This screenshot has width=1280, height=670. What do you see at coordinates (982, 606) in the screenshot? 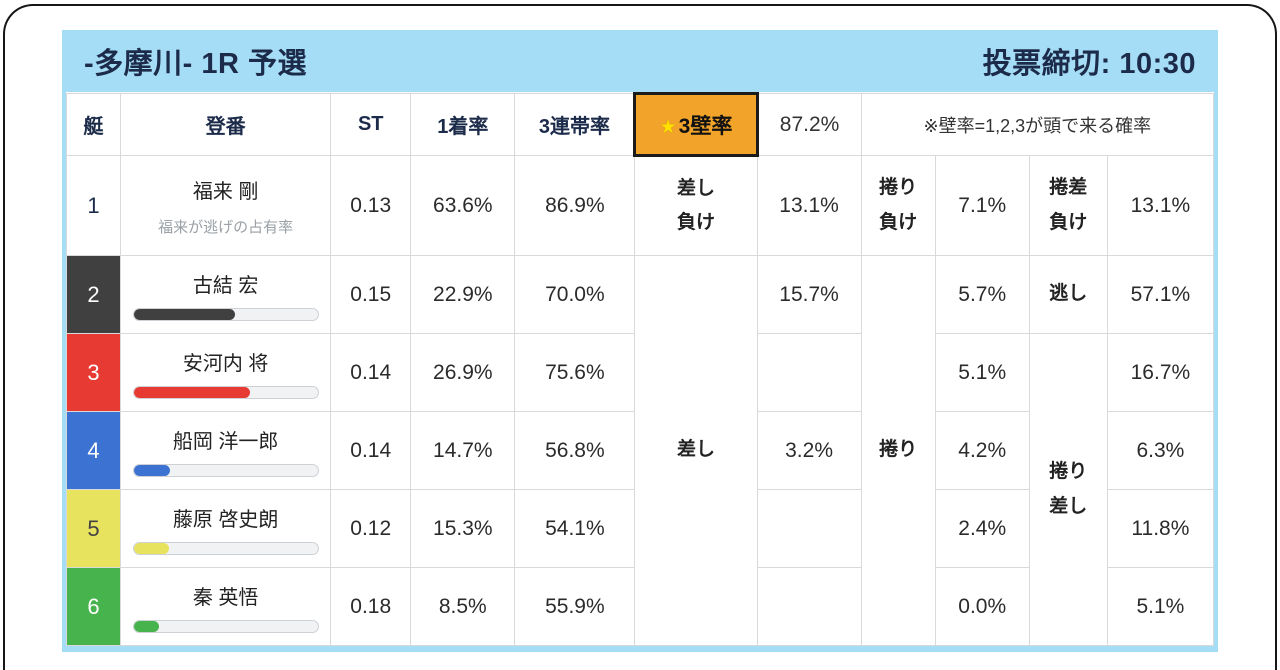
I see `kimarite-rate: 0.0%` at bounding box center [982, 606].